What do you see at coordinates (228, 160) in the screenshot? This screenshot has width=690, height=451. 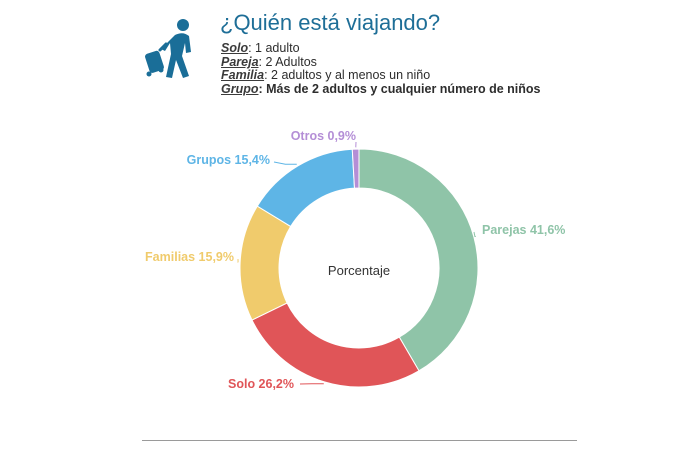 I see `slice-label-grupos: Grupos 15,4%` at bounding box center [228, 160].